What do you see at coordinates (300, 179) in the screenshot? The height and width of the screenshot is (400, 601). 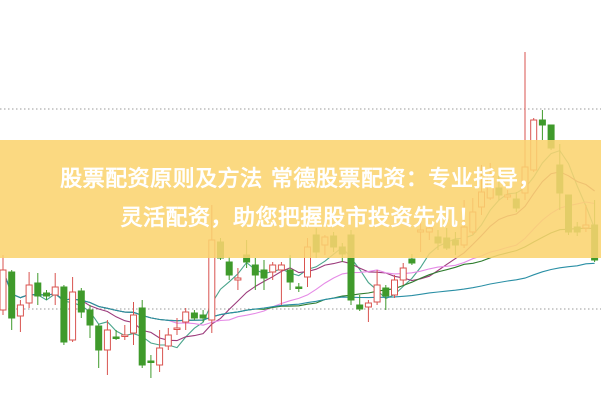 I see `banner-line-1: 股票配资原则及方法 常德股票配资：专业指导，` at bounding box center [300, 179].